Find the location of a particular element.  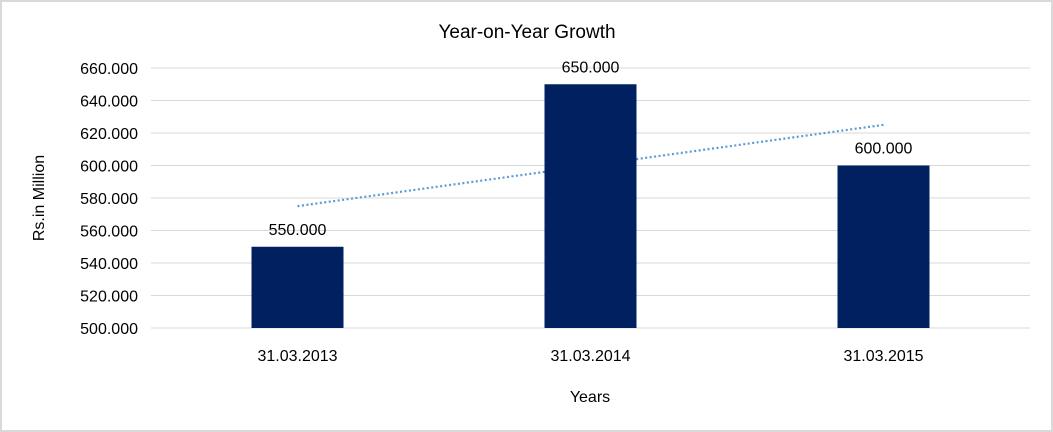

data-label: 650.000 is located at coordinates (591, 67).